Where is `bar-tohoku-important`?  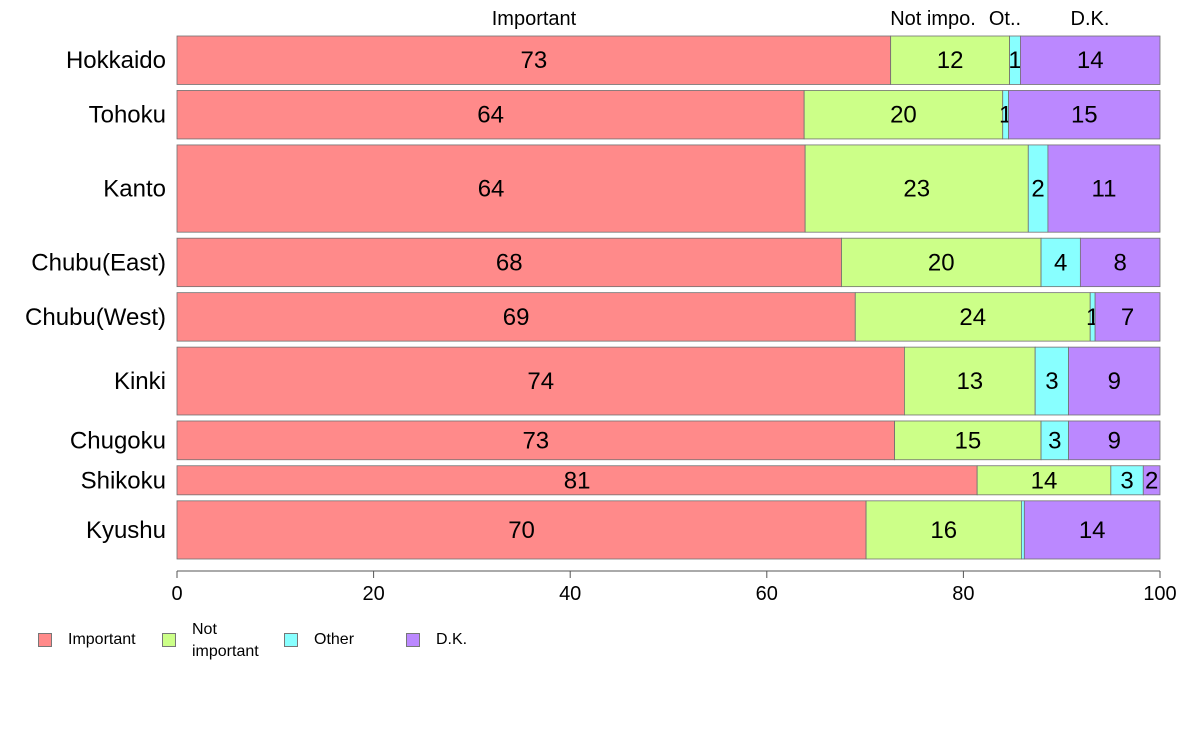
bar-tohoku-important is located at coordinates (490, 115).